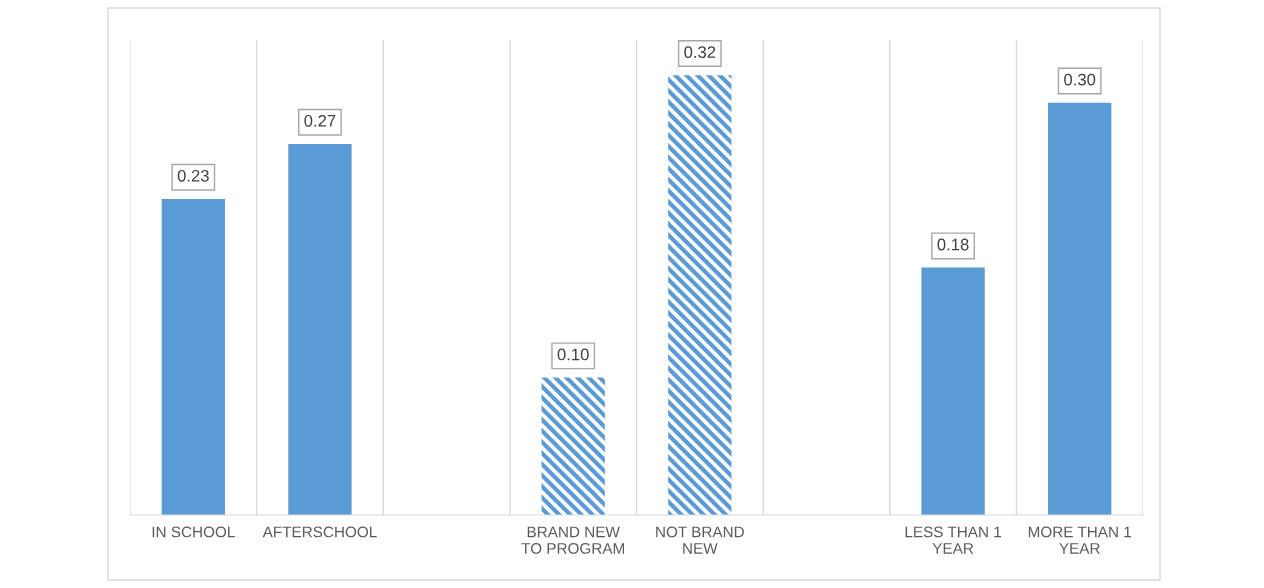  Describe the element at coordinates (193, 175) in the screenshot. I see `data-label: 0.23` at that location.